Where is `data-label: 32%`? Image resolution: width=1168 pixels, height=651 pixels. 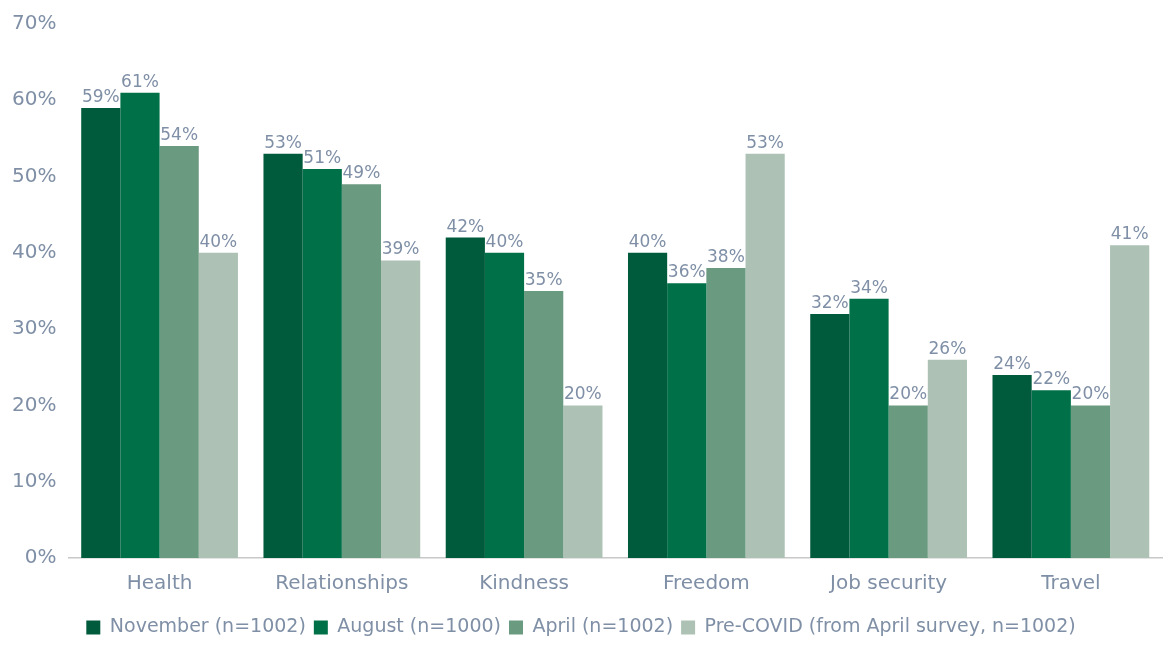
data-label: 32% is located at coordinates (829, 301).